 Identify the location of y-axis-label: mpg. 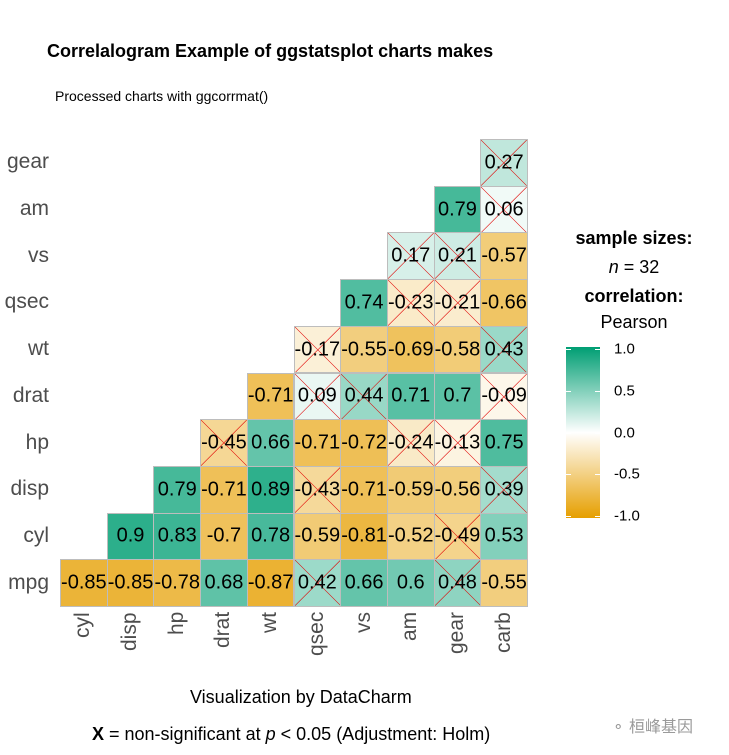
(28, 582).